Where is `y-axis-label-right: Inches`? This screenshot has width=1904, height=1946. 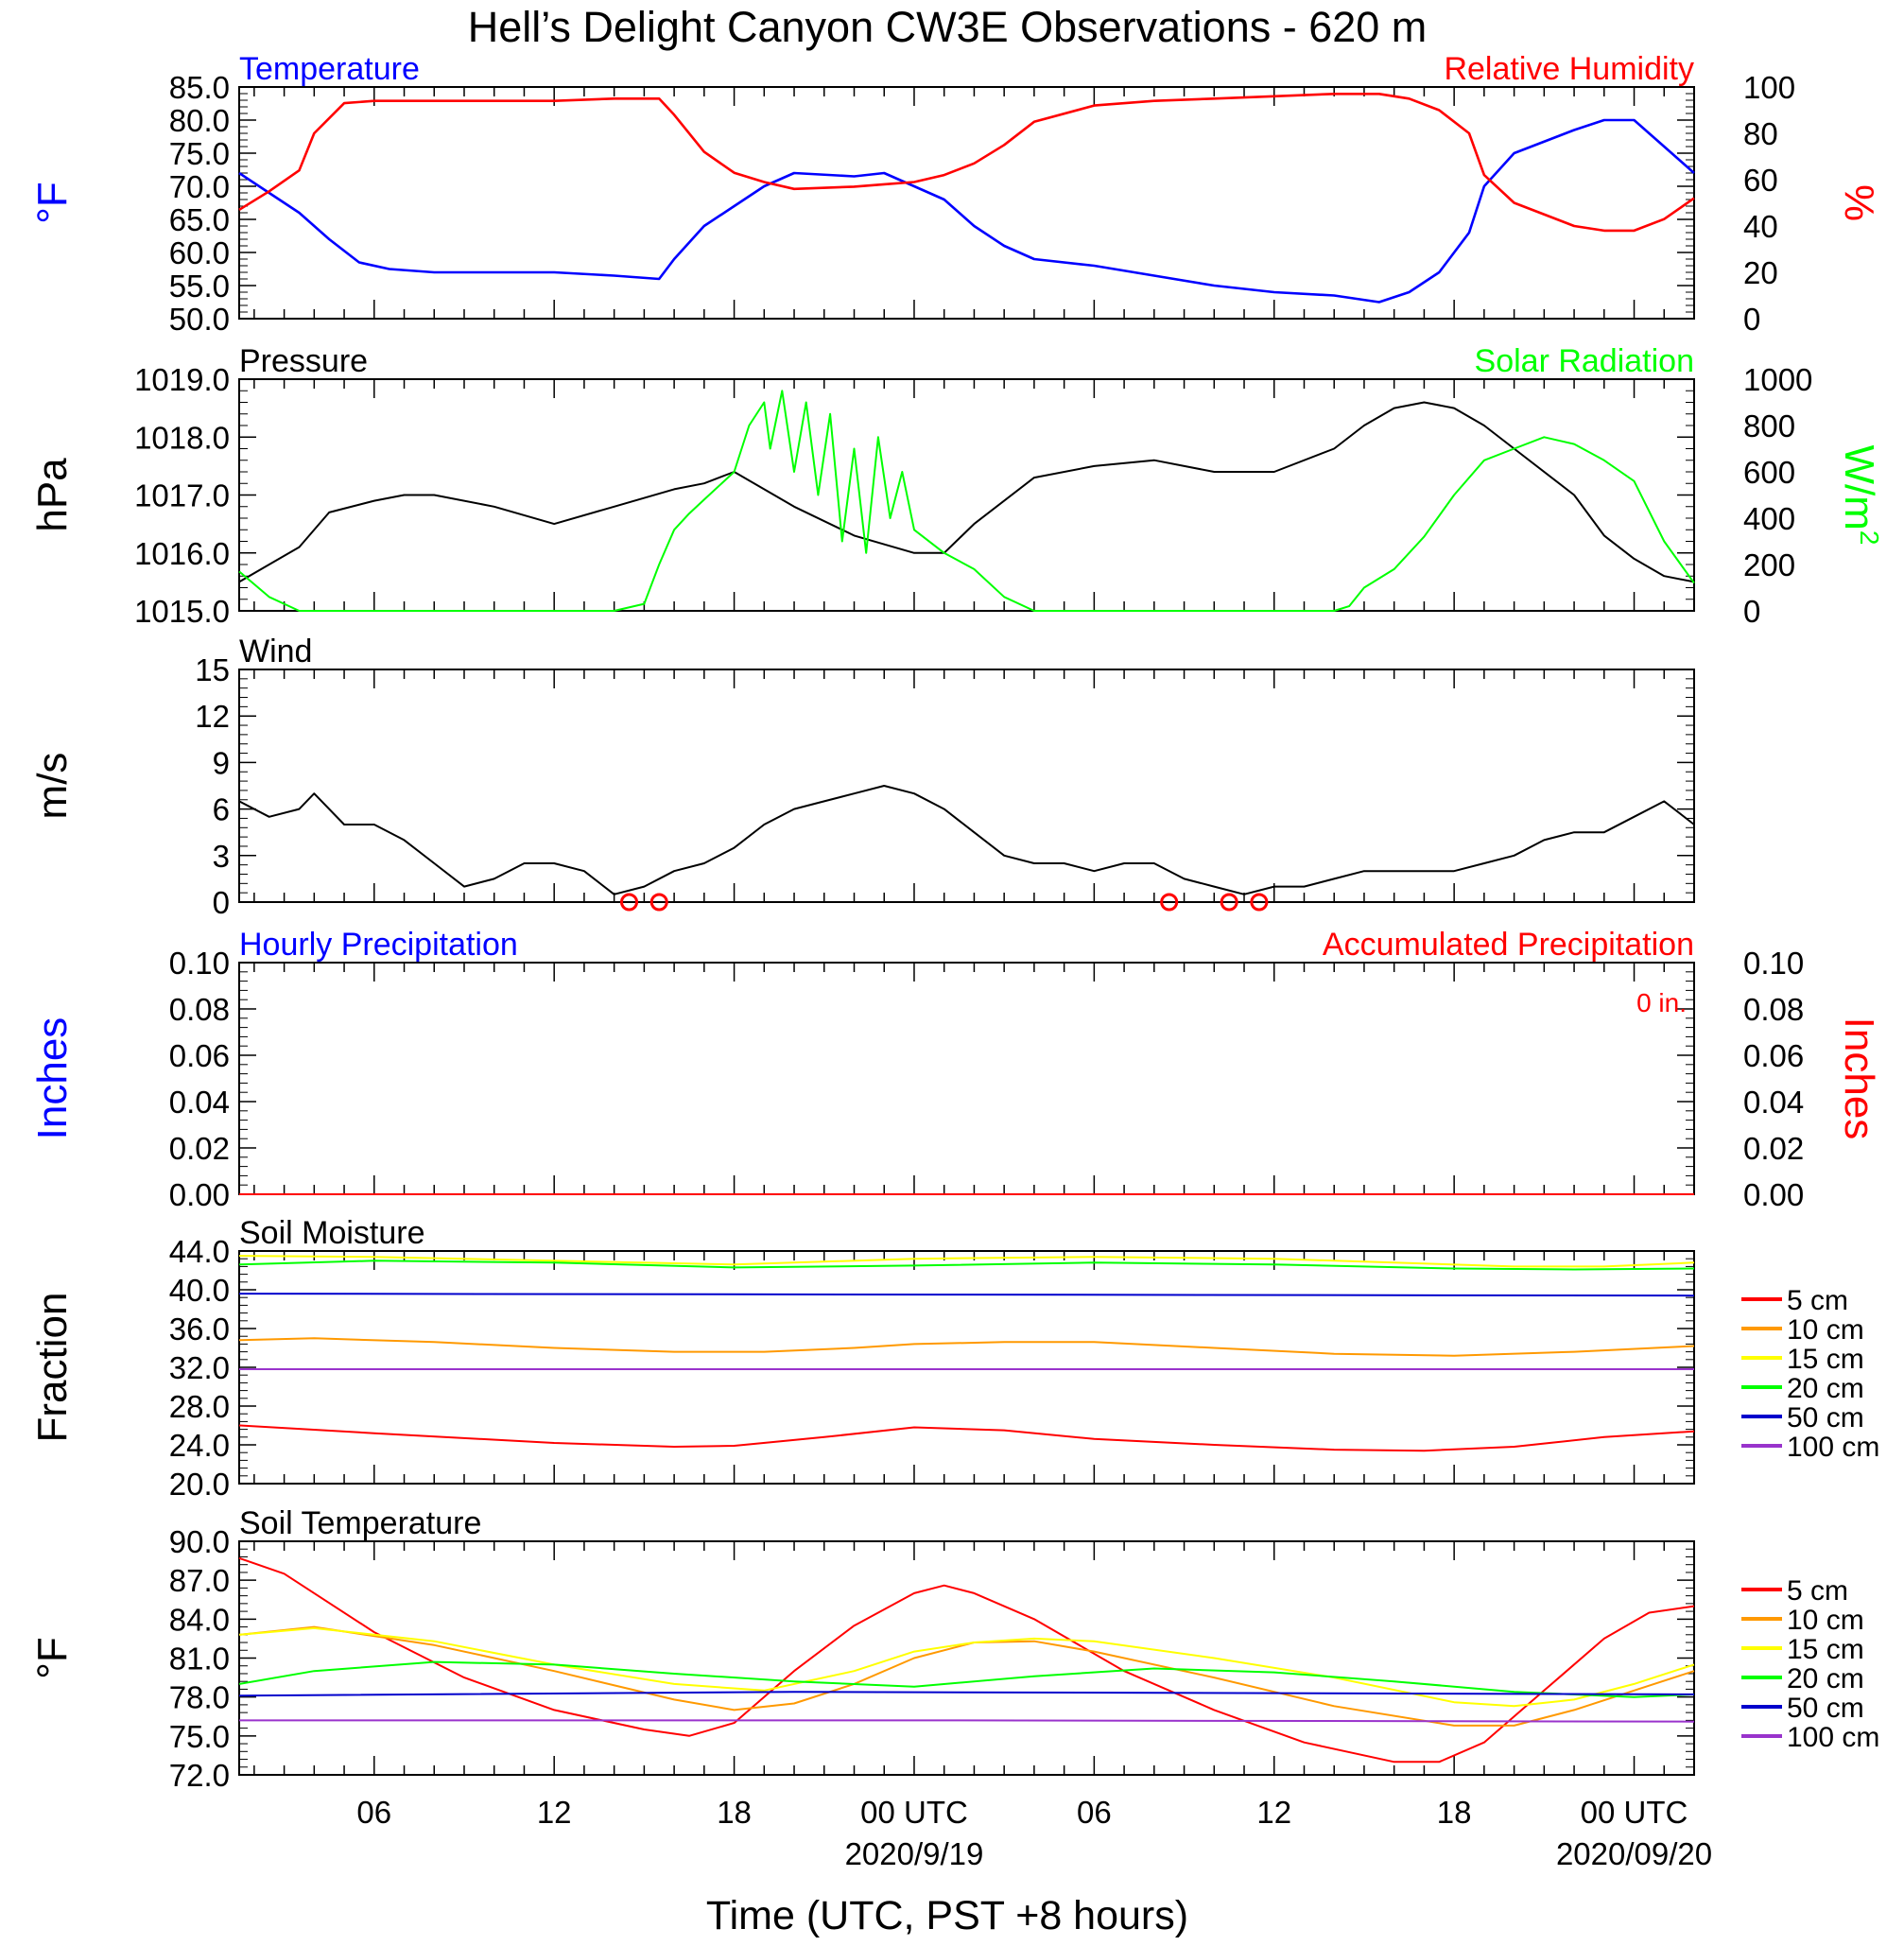
y-axis-label-right: Inches is located at coordinates (1859, 1079).